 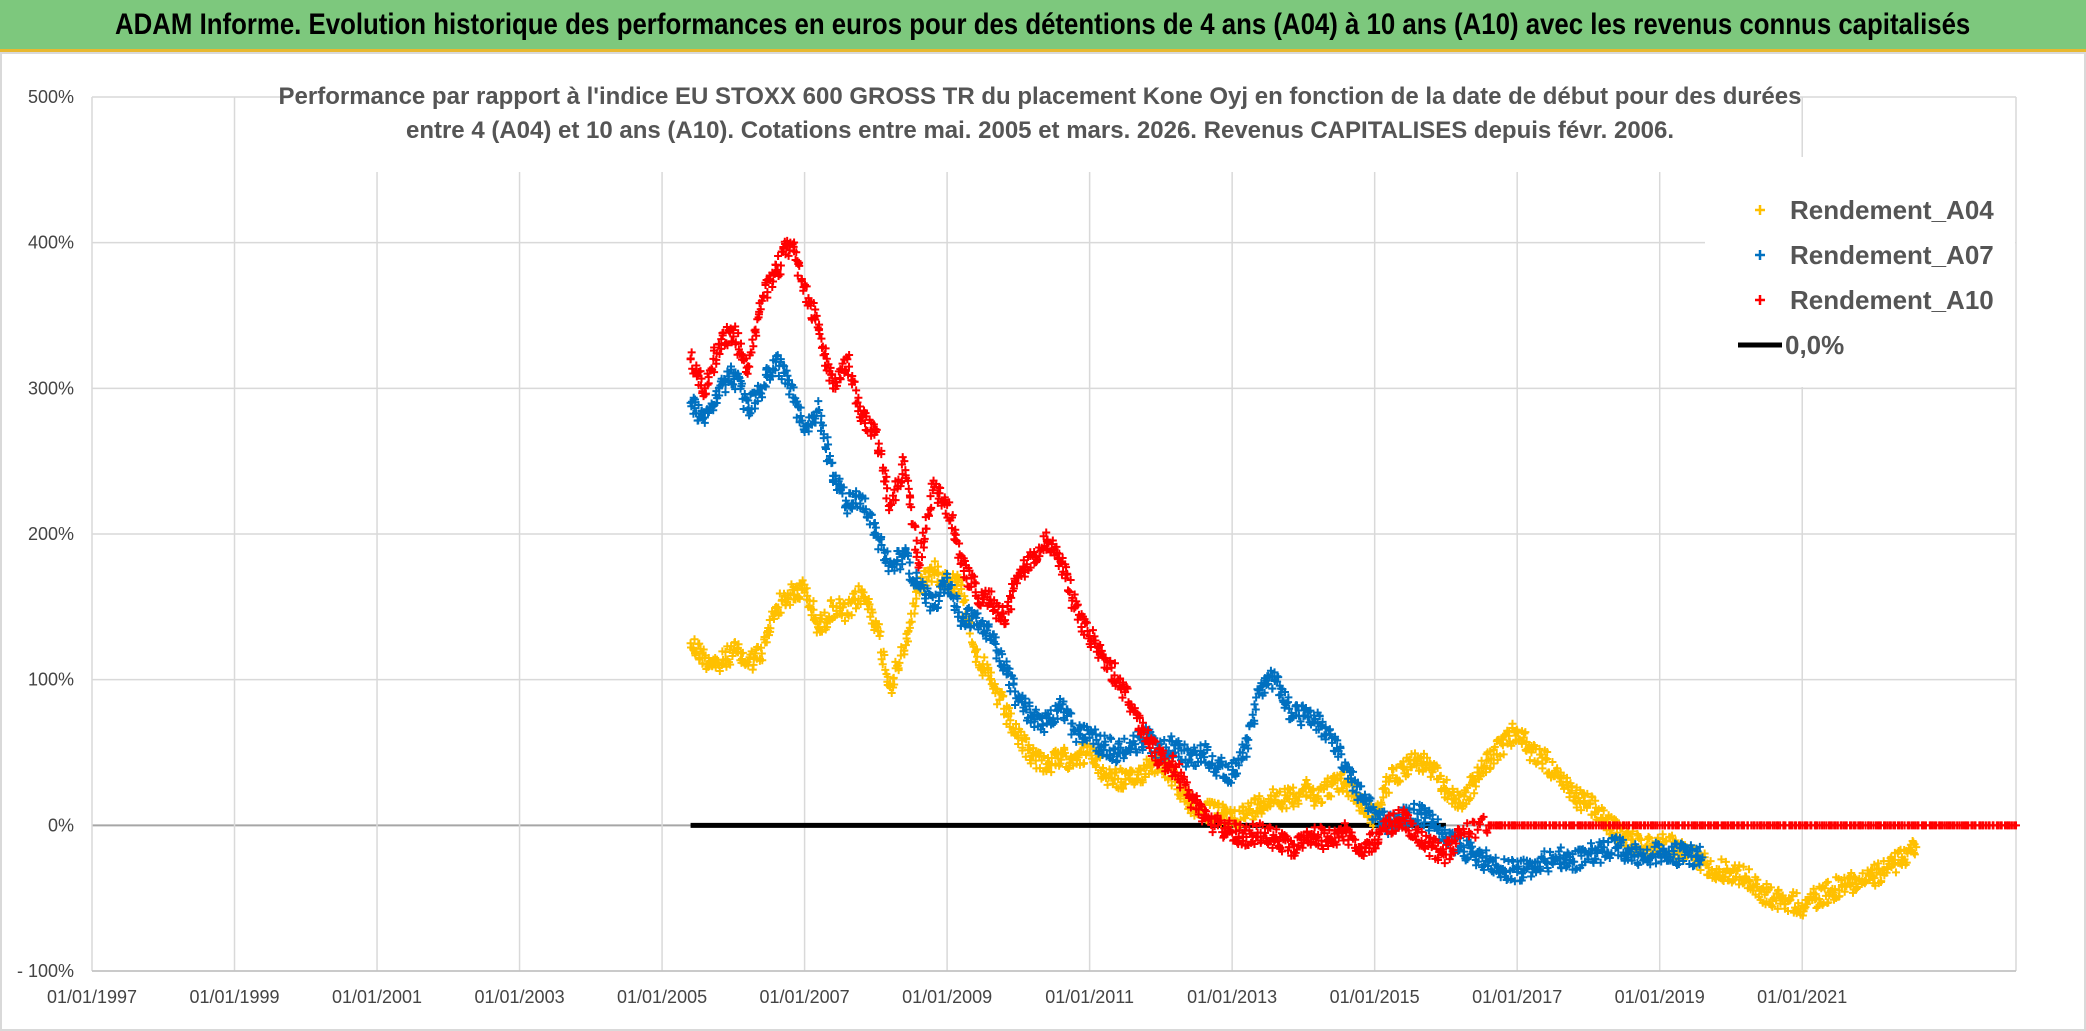 What do you see at coordinates (45, 971) in the screenshot?
I see `y-tick-label: - 100%` at bounding box center [45, 971].